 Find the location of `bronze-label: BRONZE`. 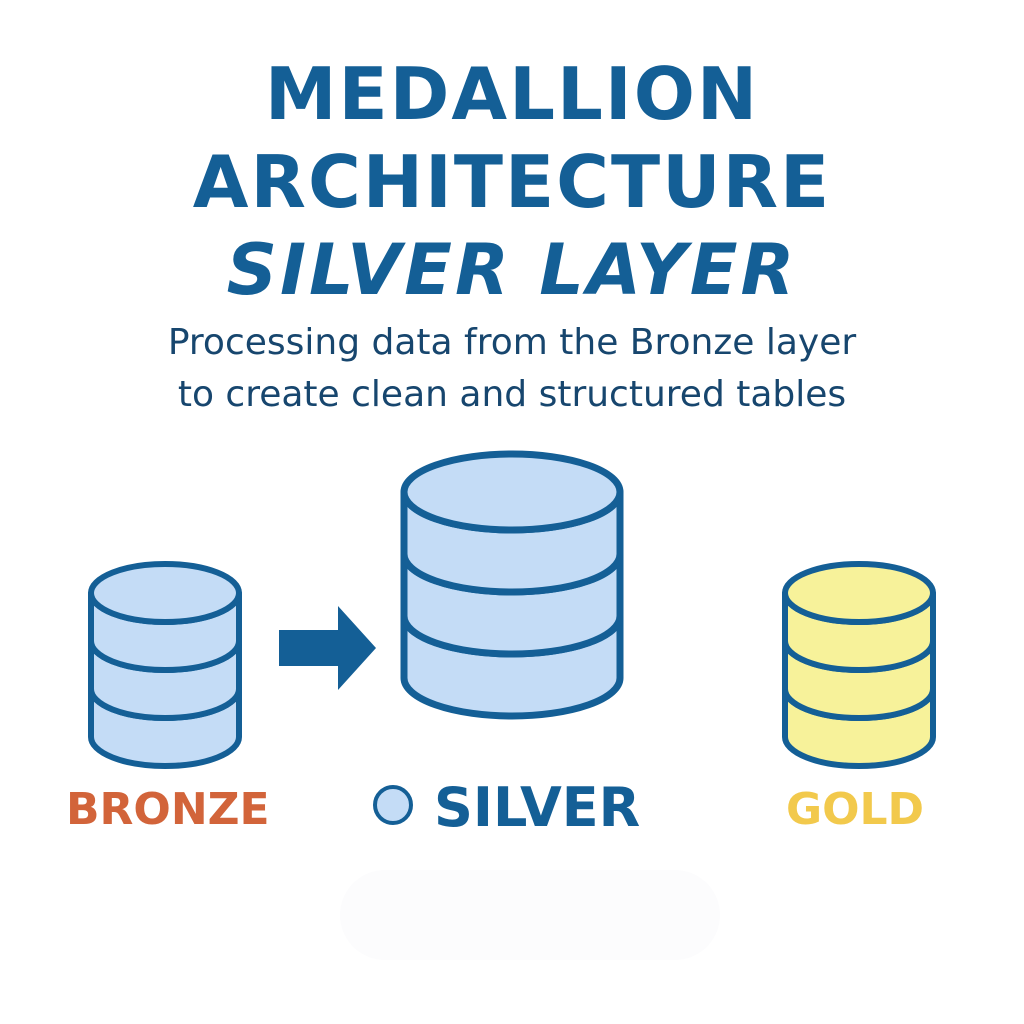

bronze-label: BRONZE is located at coordinates (168, 809).